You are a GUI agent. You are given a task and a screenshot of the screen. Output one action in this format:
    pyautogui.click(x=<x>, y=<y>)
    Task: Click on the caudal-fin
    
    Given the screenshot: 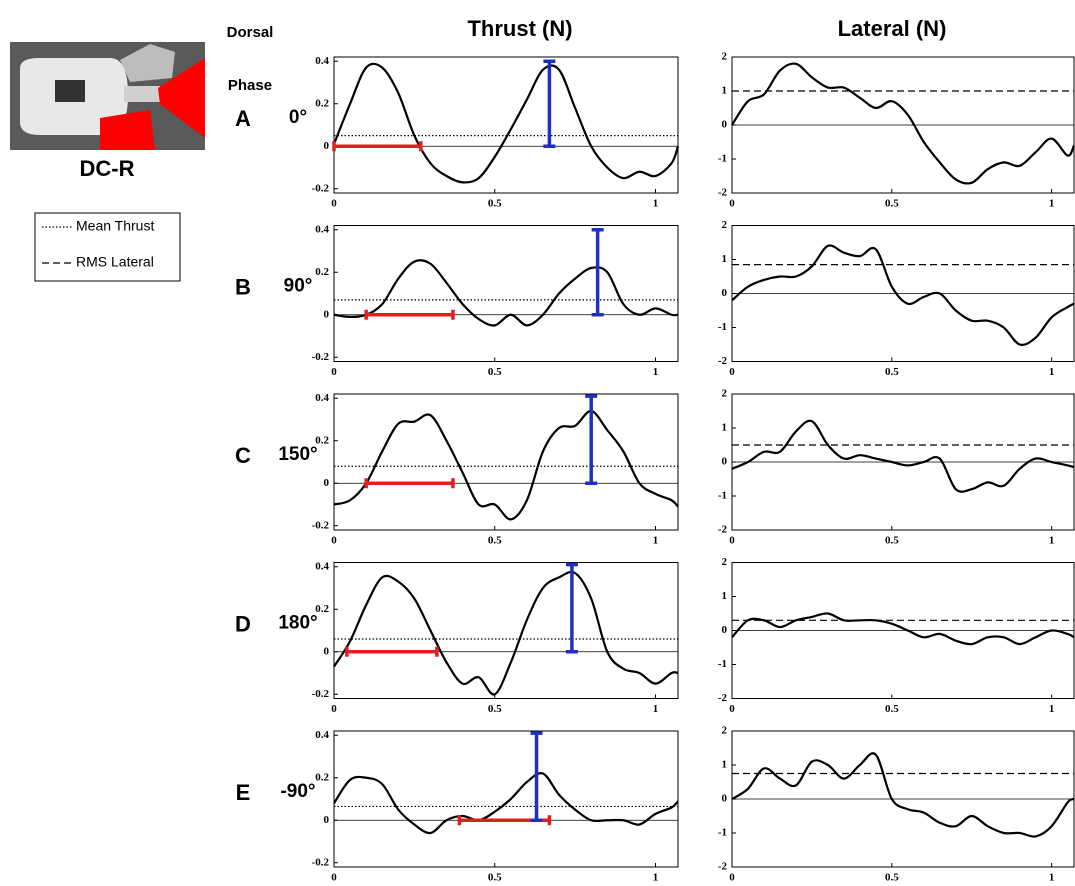 What is the action you would take?
    pyautogui.click(x=181, y=98)
    